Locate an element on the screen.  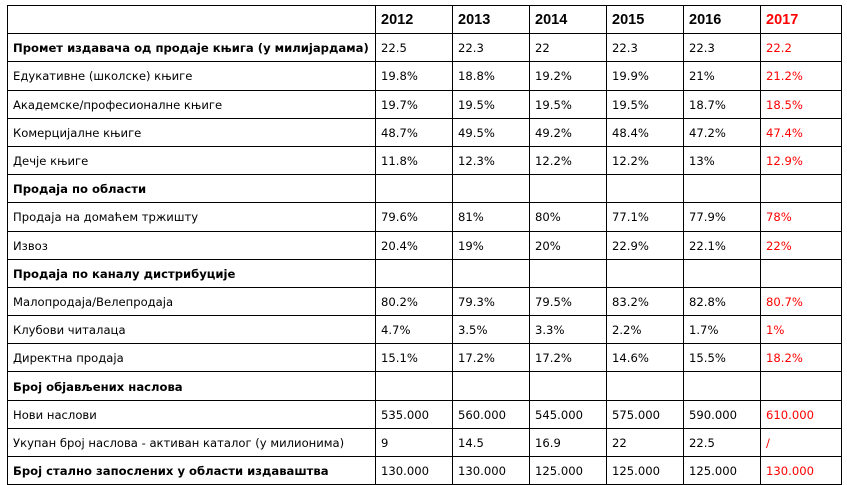
value-cell: 81% is located at coordinates (491, 217).